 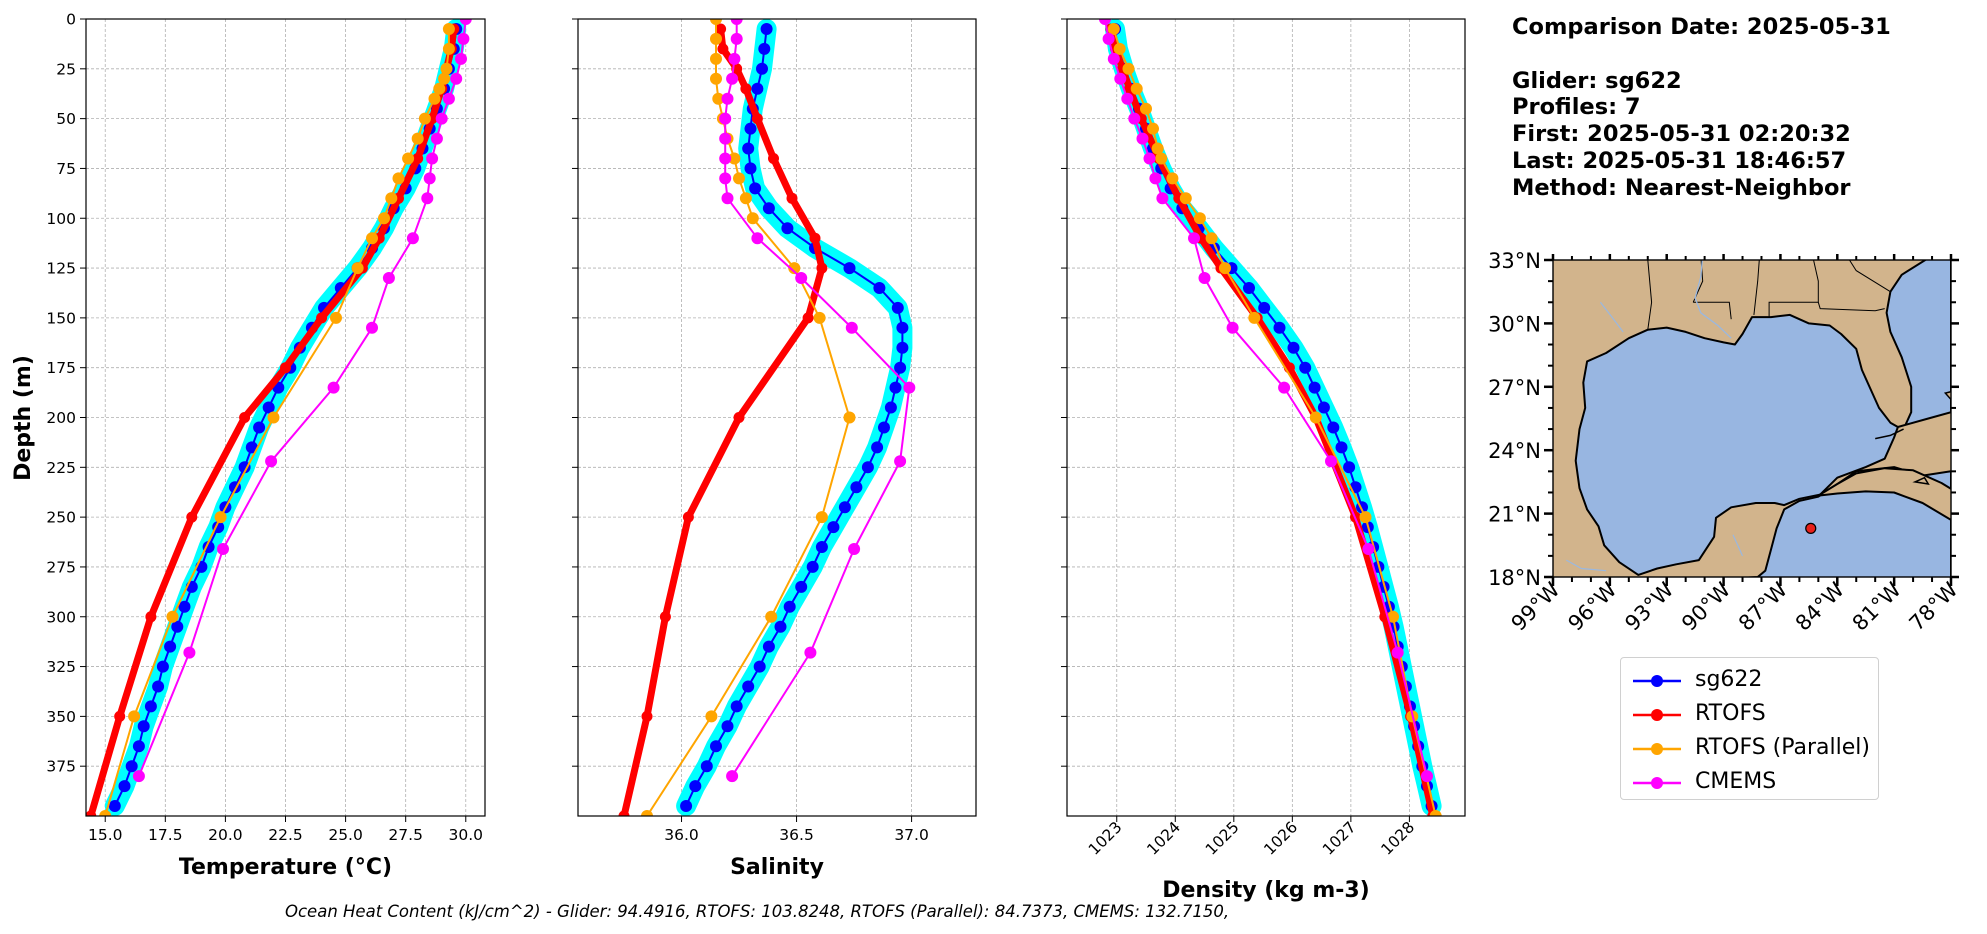 I want to click on y-tick-label: 300, so click(x=61, y=617).